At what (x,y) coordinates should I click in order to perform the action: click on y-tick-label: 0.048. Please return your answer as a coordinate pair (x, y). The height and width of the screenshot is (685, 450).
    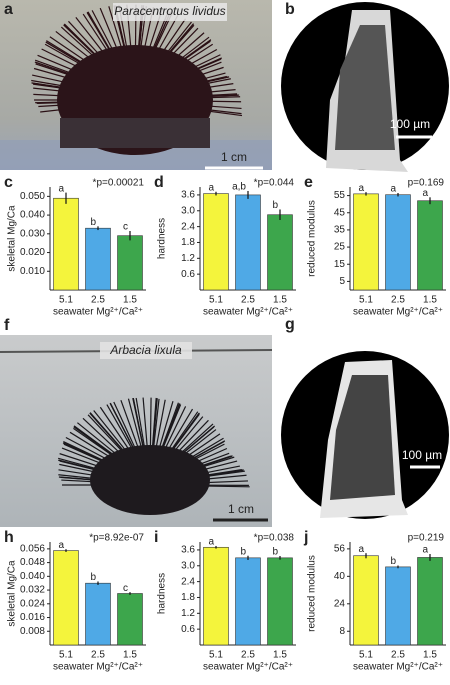
    Looking at the image, I should click on (32, 562).